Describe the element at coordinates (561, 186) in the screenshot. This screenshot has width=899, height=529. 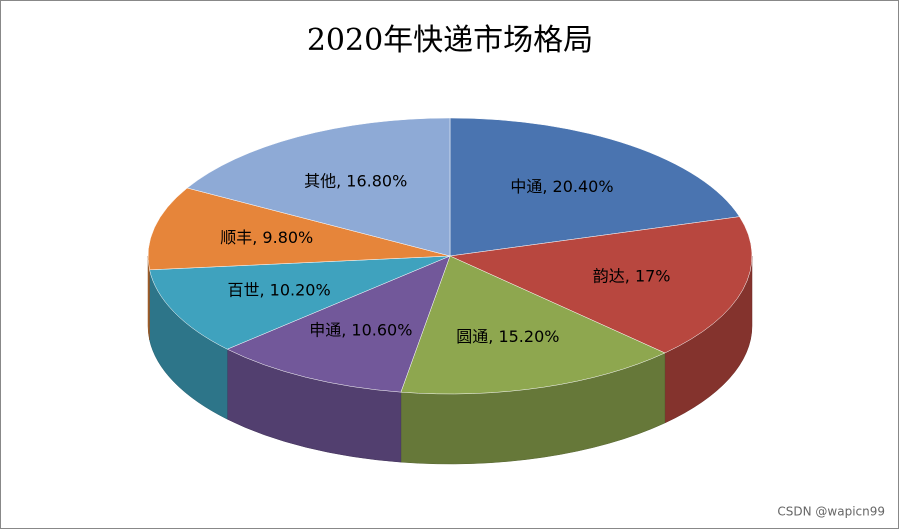
I see `data-label: 中通, 20.40%` at that location.